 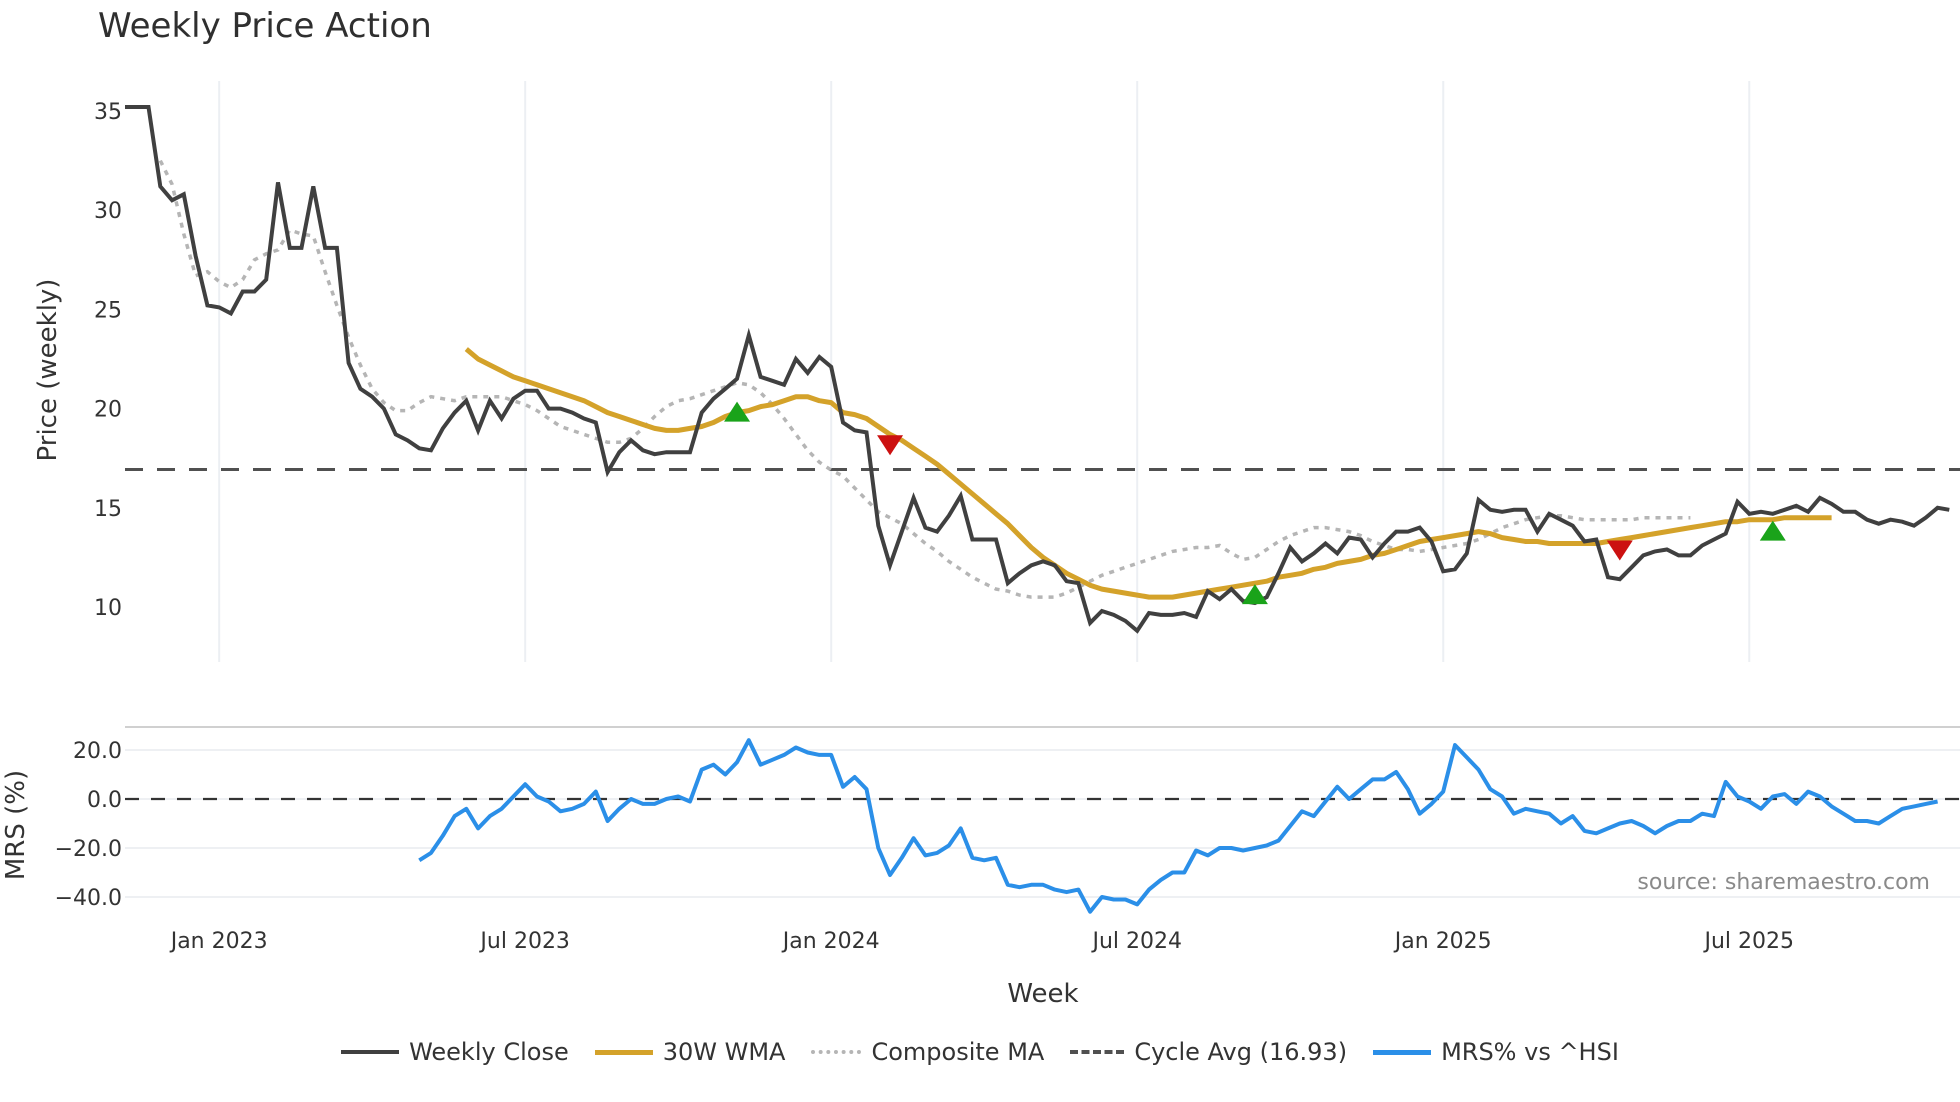 I want to click on price-y-axis-title: Price (weekly), so click(x=48, y=370).